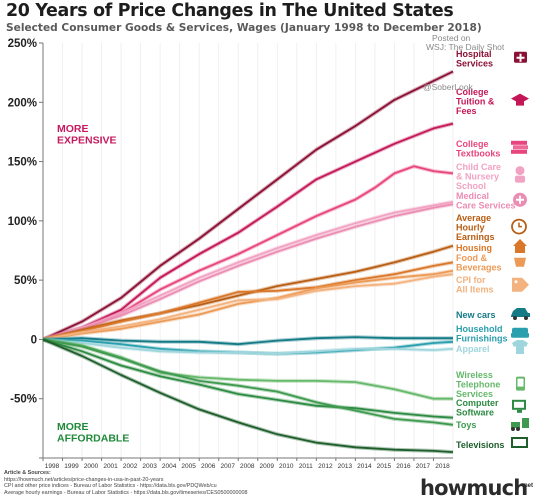 The image size is (540, 502). Describe the element at coordinates (475, 285) in the screenshot. I see `series-label: CPI for All Items` at that location.